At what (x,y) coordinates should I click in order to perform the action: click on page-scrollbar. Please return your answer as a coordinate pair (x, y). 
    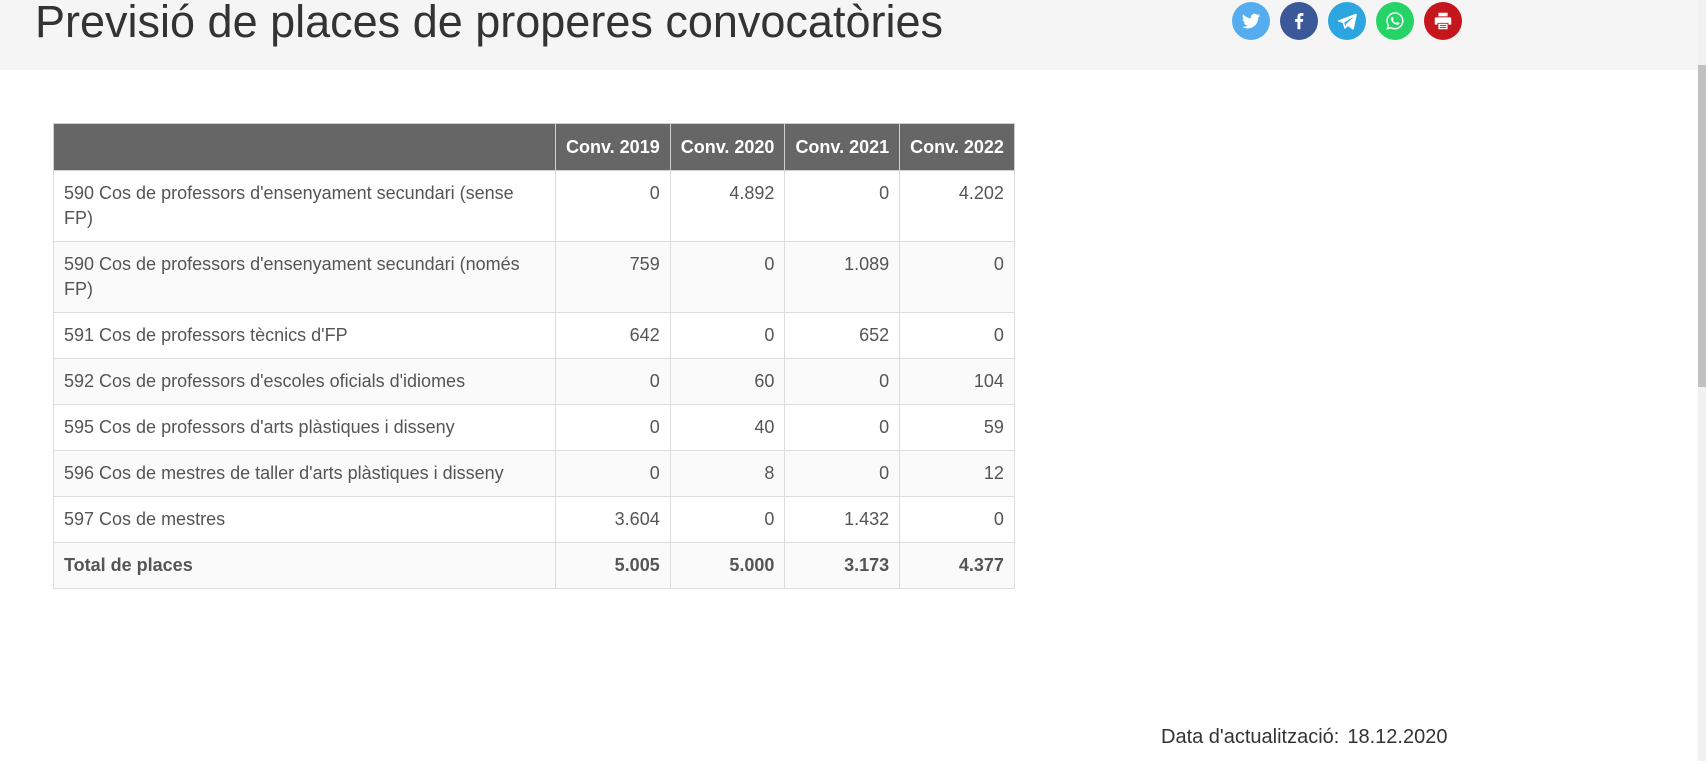
    Looking at the image, I should click on (1702, 380).